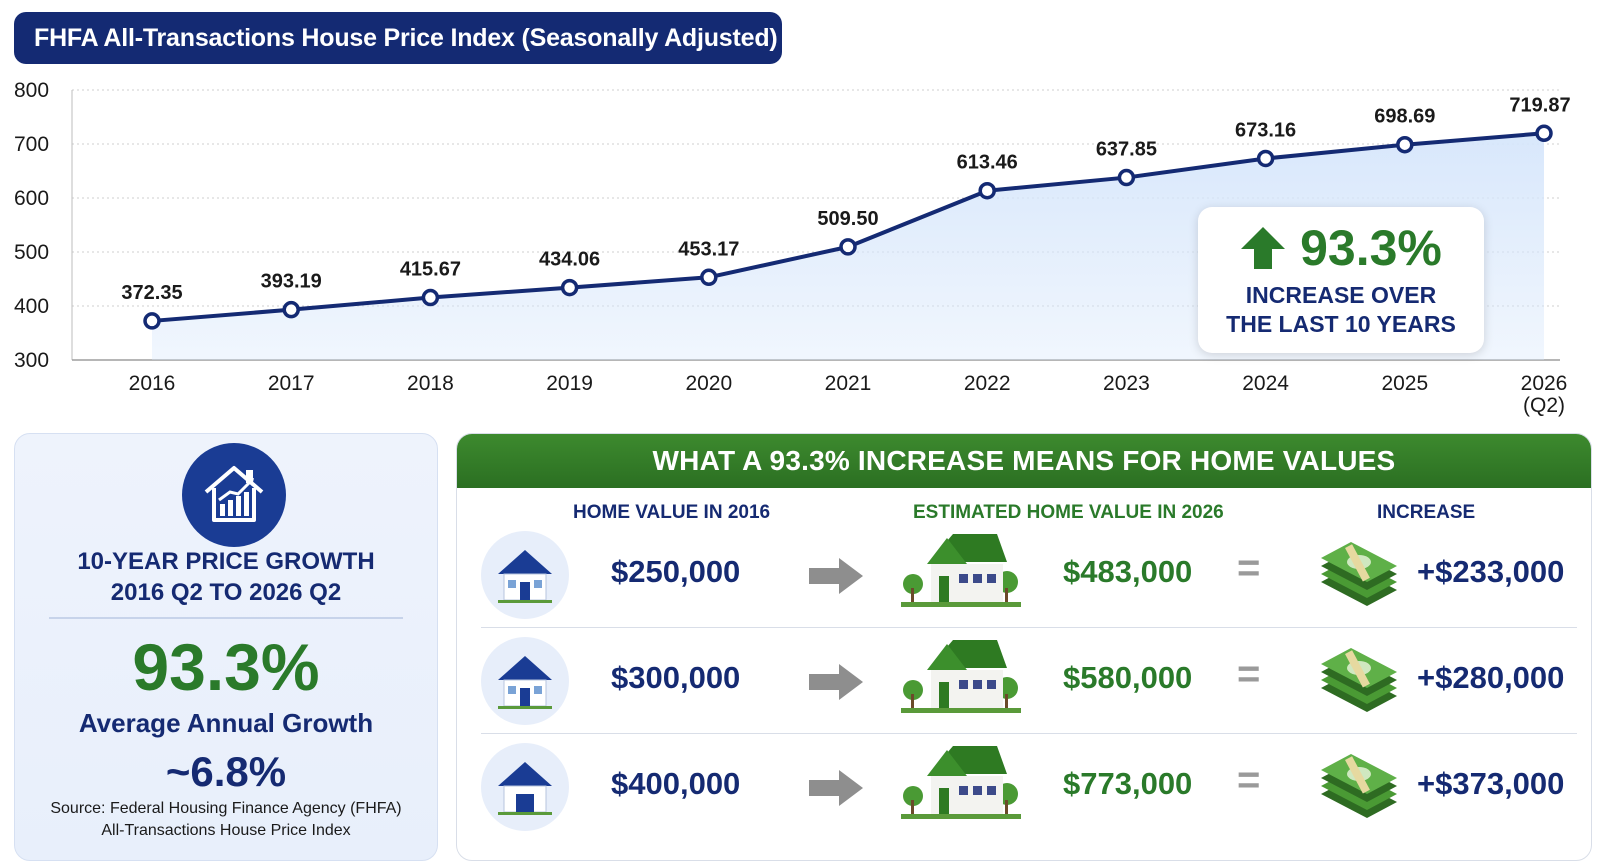  What do you see at coordinates (672, 512) in the screenshot?
I see `col-home-value-2016: HOME VALUE IN 2016` at bounding box center [672, 512].